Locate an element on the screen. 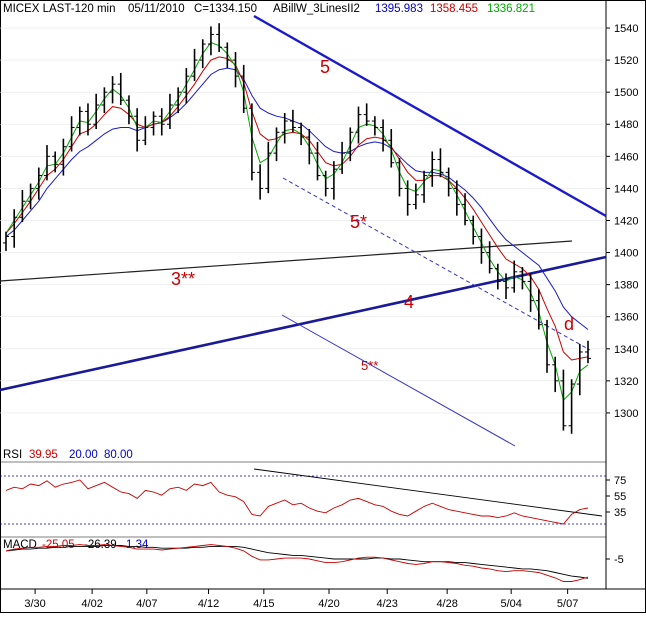 The image size is (646, 618). macd-label: MACD is located at coordinates (20, 545).